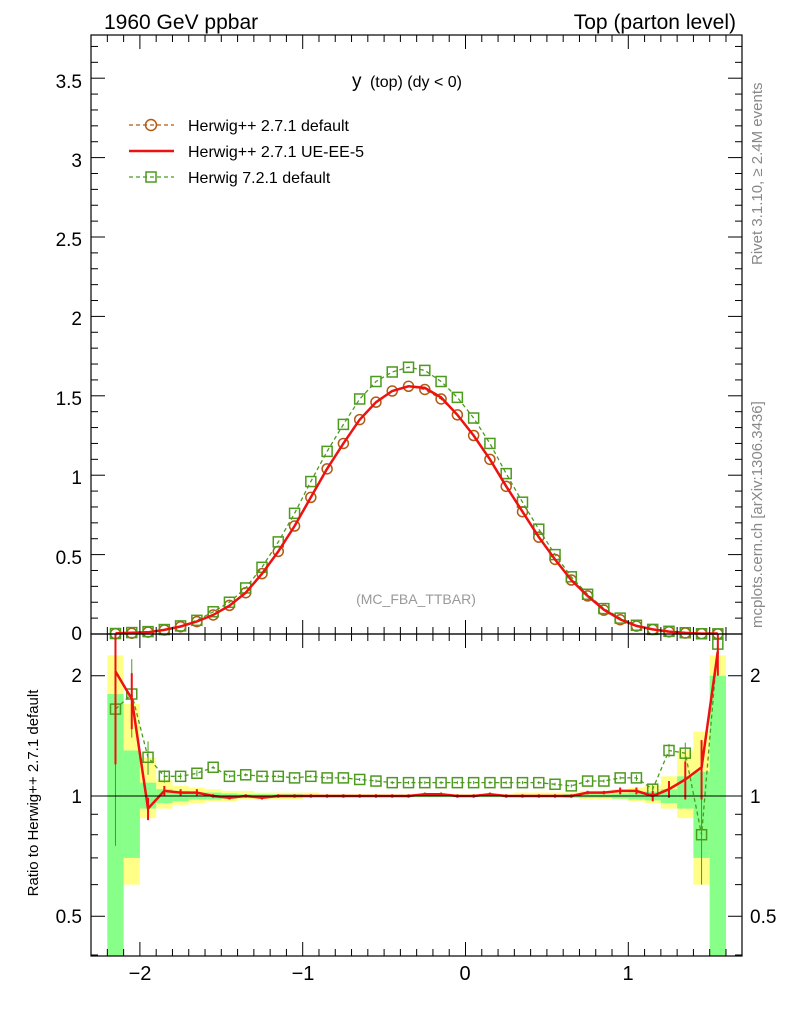 This screenshot has height=1024, width=786. I want to click on header-right: Top (parton level), so click(655, 22).